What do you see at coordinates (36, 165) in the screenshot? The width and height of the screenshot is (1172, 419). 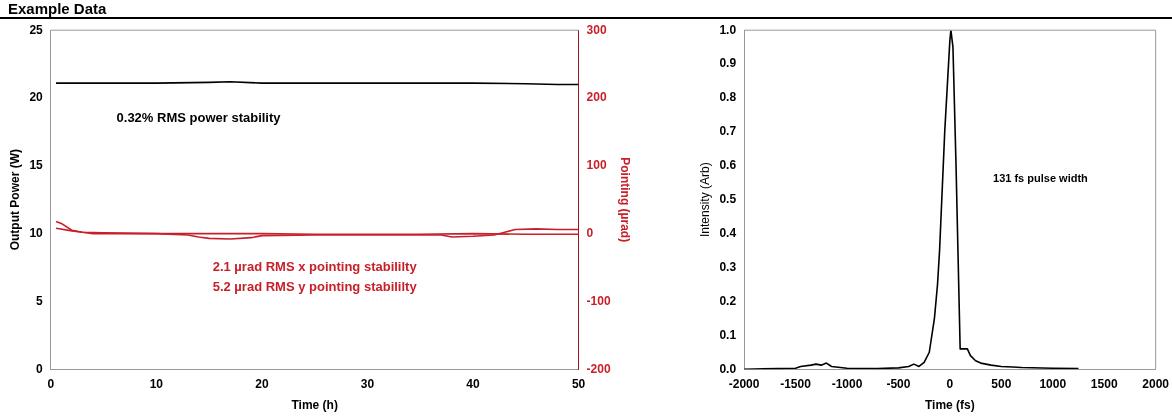 I see `y-tick-label: 15` at bounding box center [36, 165].